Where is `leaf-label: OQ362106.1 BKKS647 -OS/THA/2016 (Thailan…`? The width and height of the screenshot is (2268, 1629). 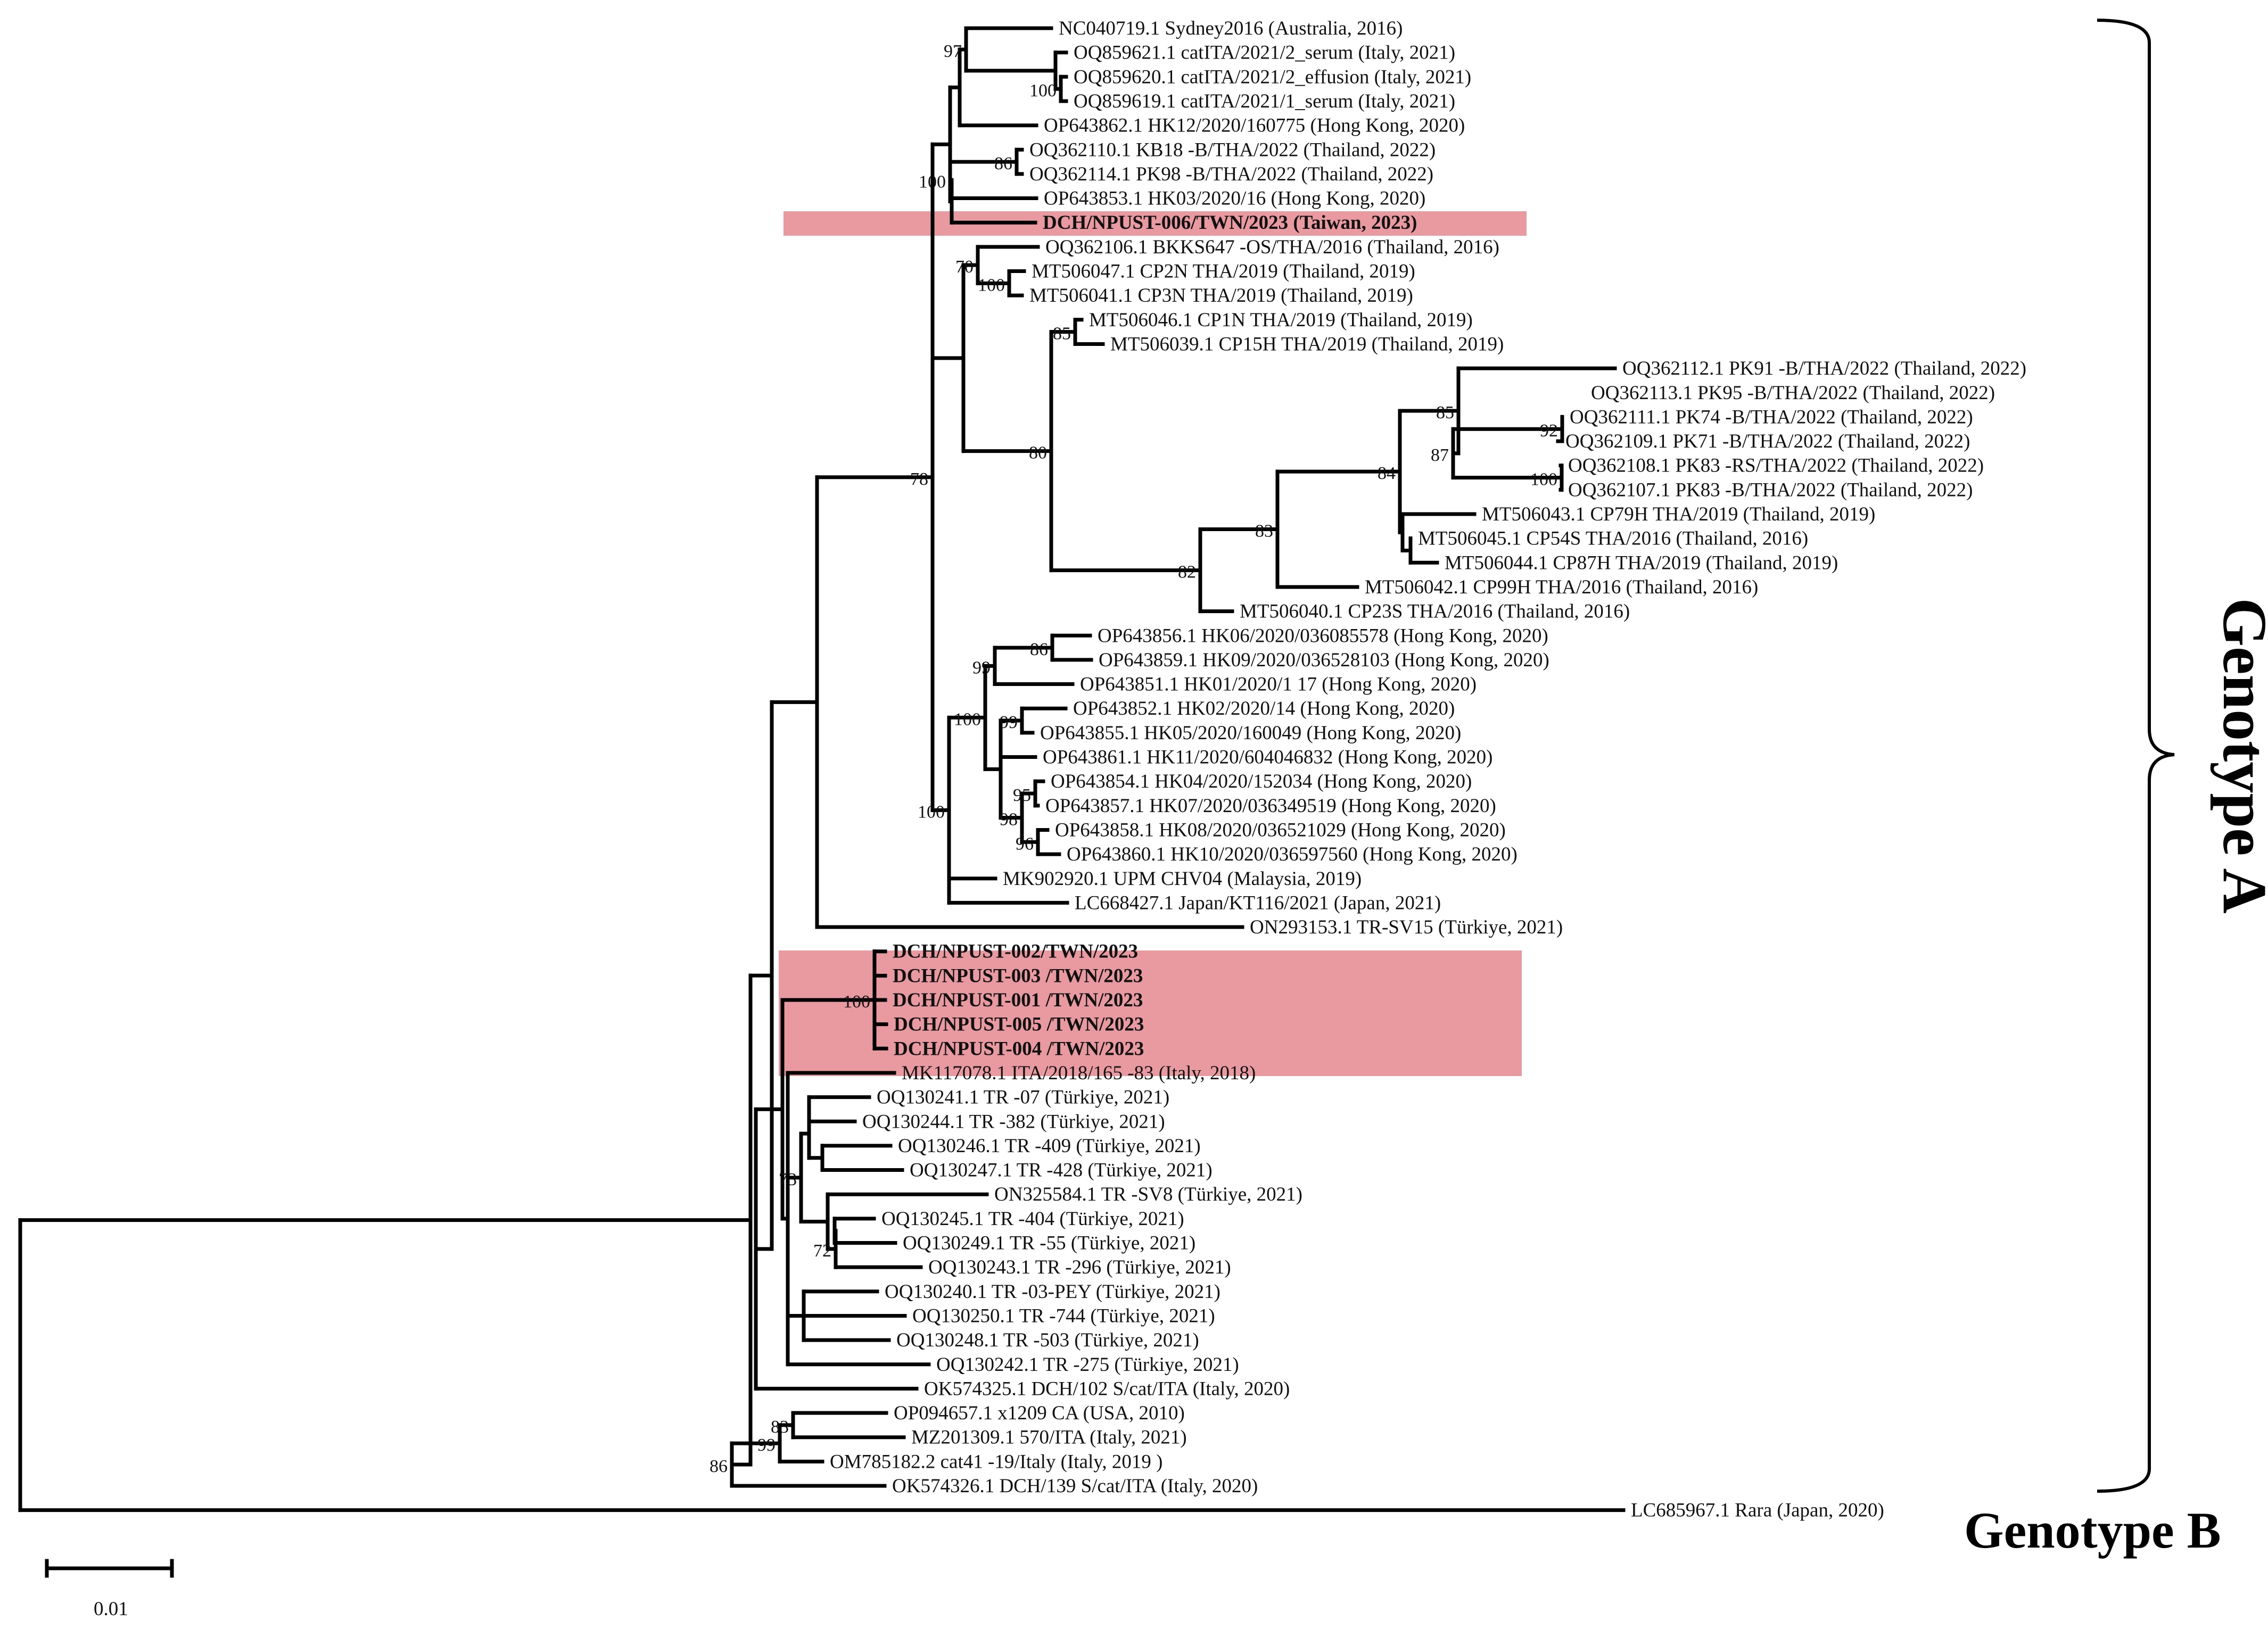
leaf-label: OQ362106.1 BKKS647 -OS/THA/2016 (Thailan… is located at coordinates (1272, 247).